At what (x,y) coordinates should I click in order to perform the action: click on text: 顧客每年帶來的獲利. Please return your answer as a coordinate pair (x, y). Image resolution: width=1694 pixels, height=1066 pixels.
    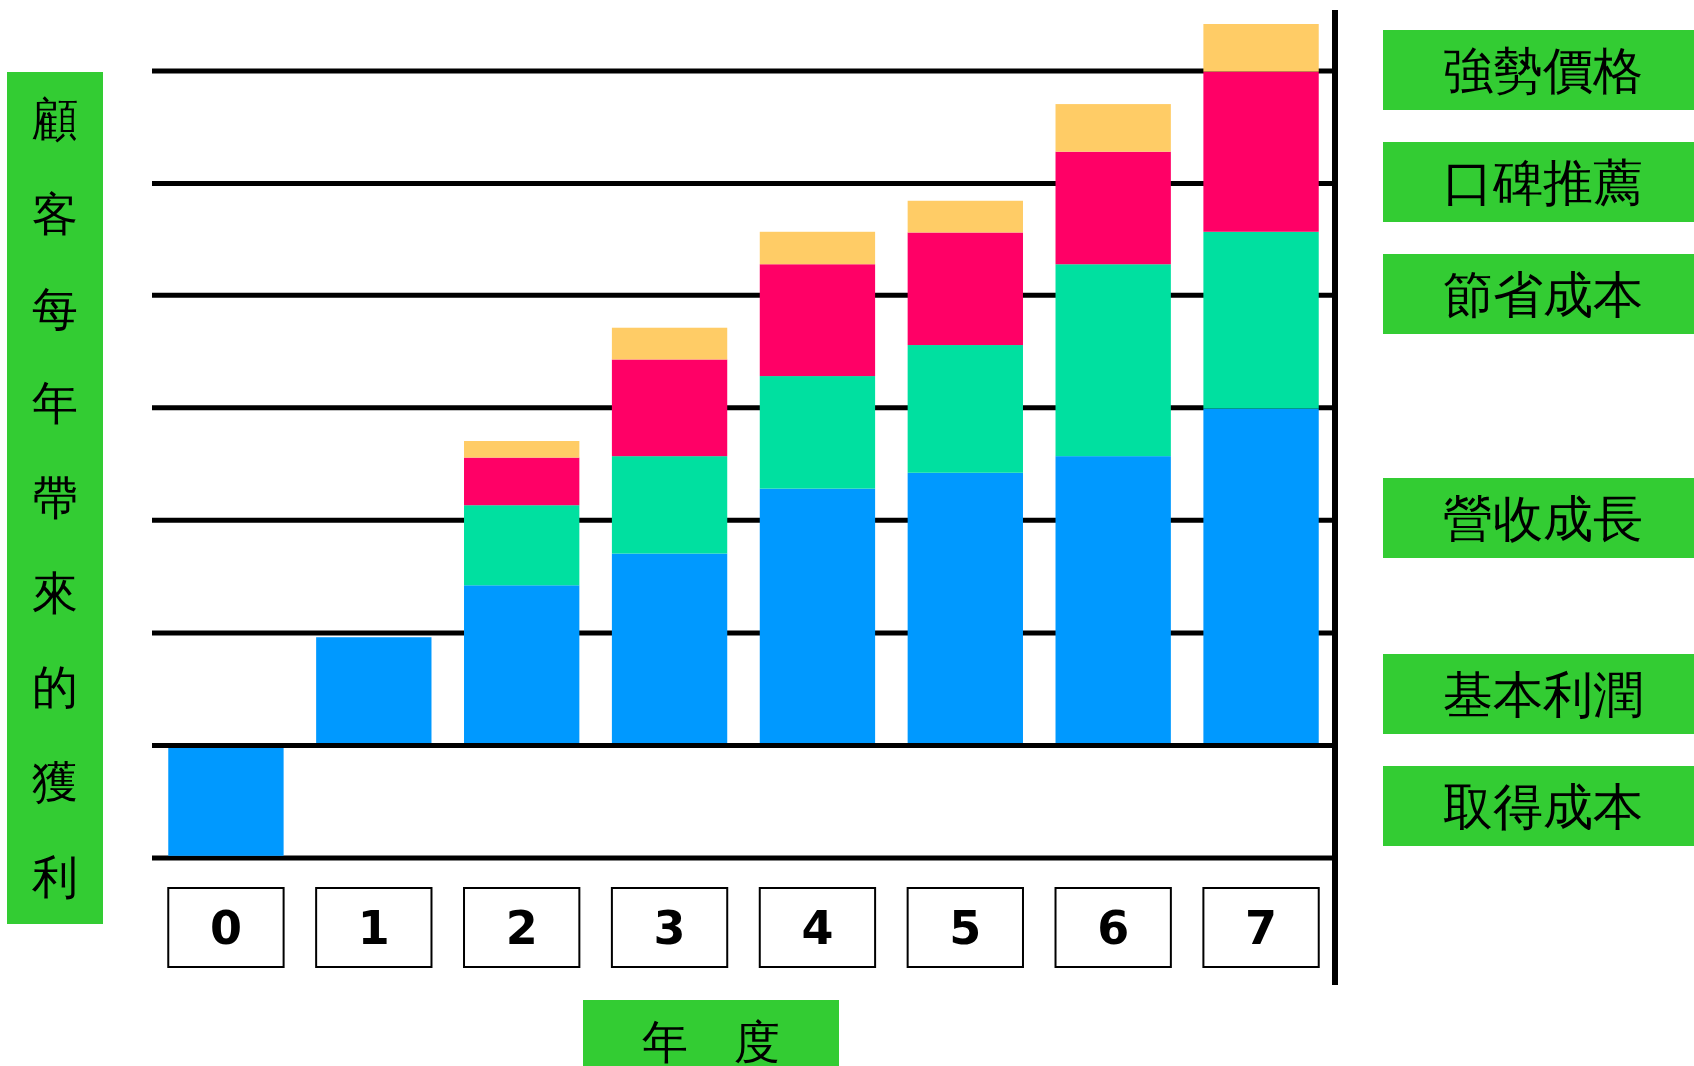
    Looking at the image, I should click on (55, 498).